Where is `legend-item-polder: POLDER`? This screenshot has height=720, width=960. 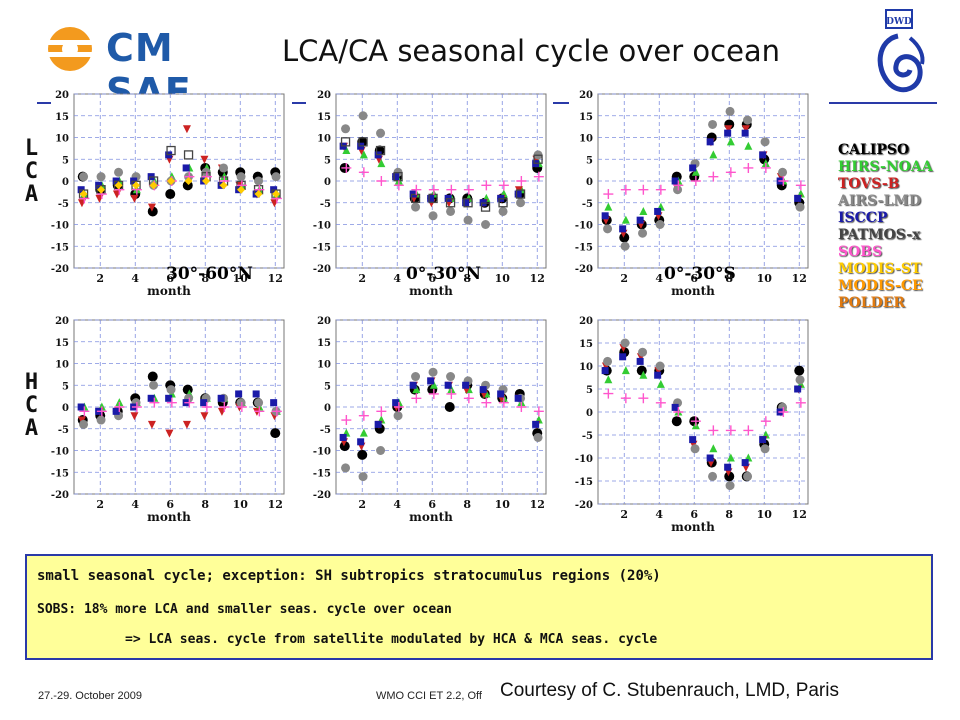 legend-item-polder: POLDER is located at coordinates (872, 303).